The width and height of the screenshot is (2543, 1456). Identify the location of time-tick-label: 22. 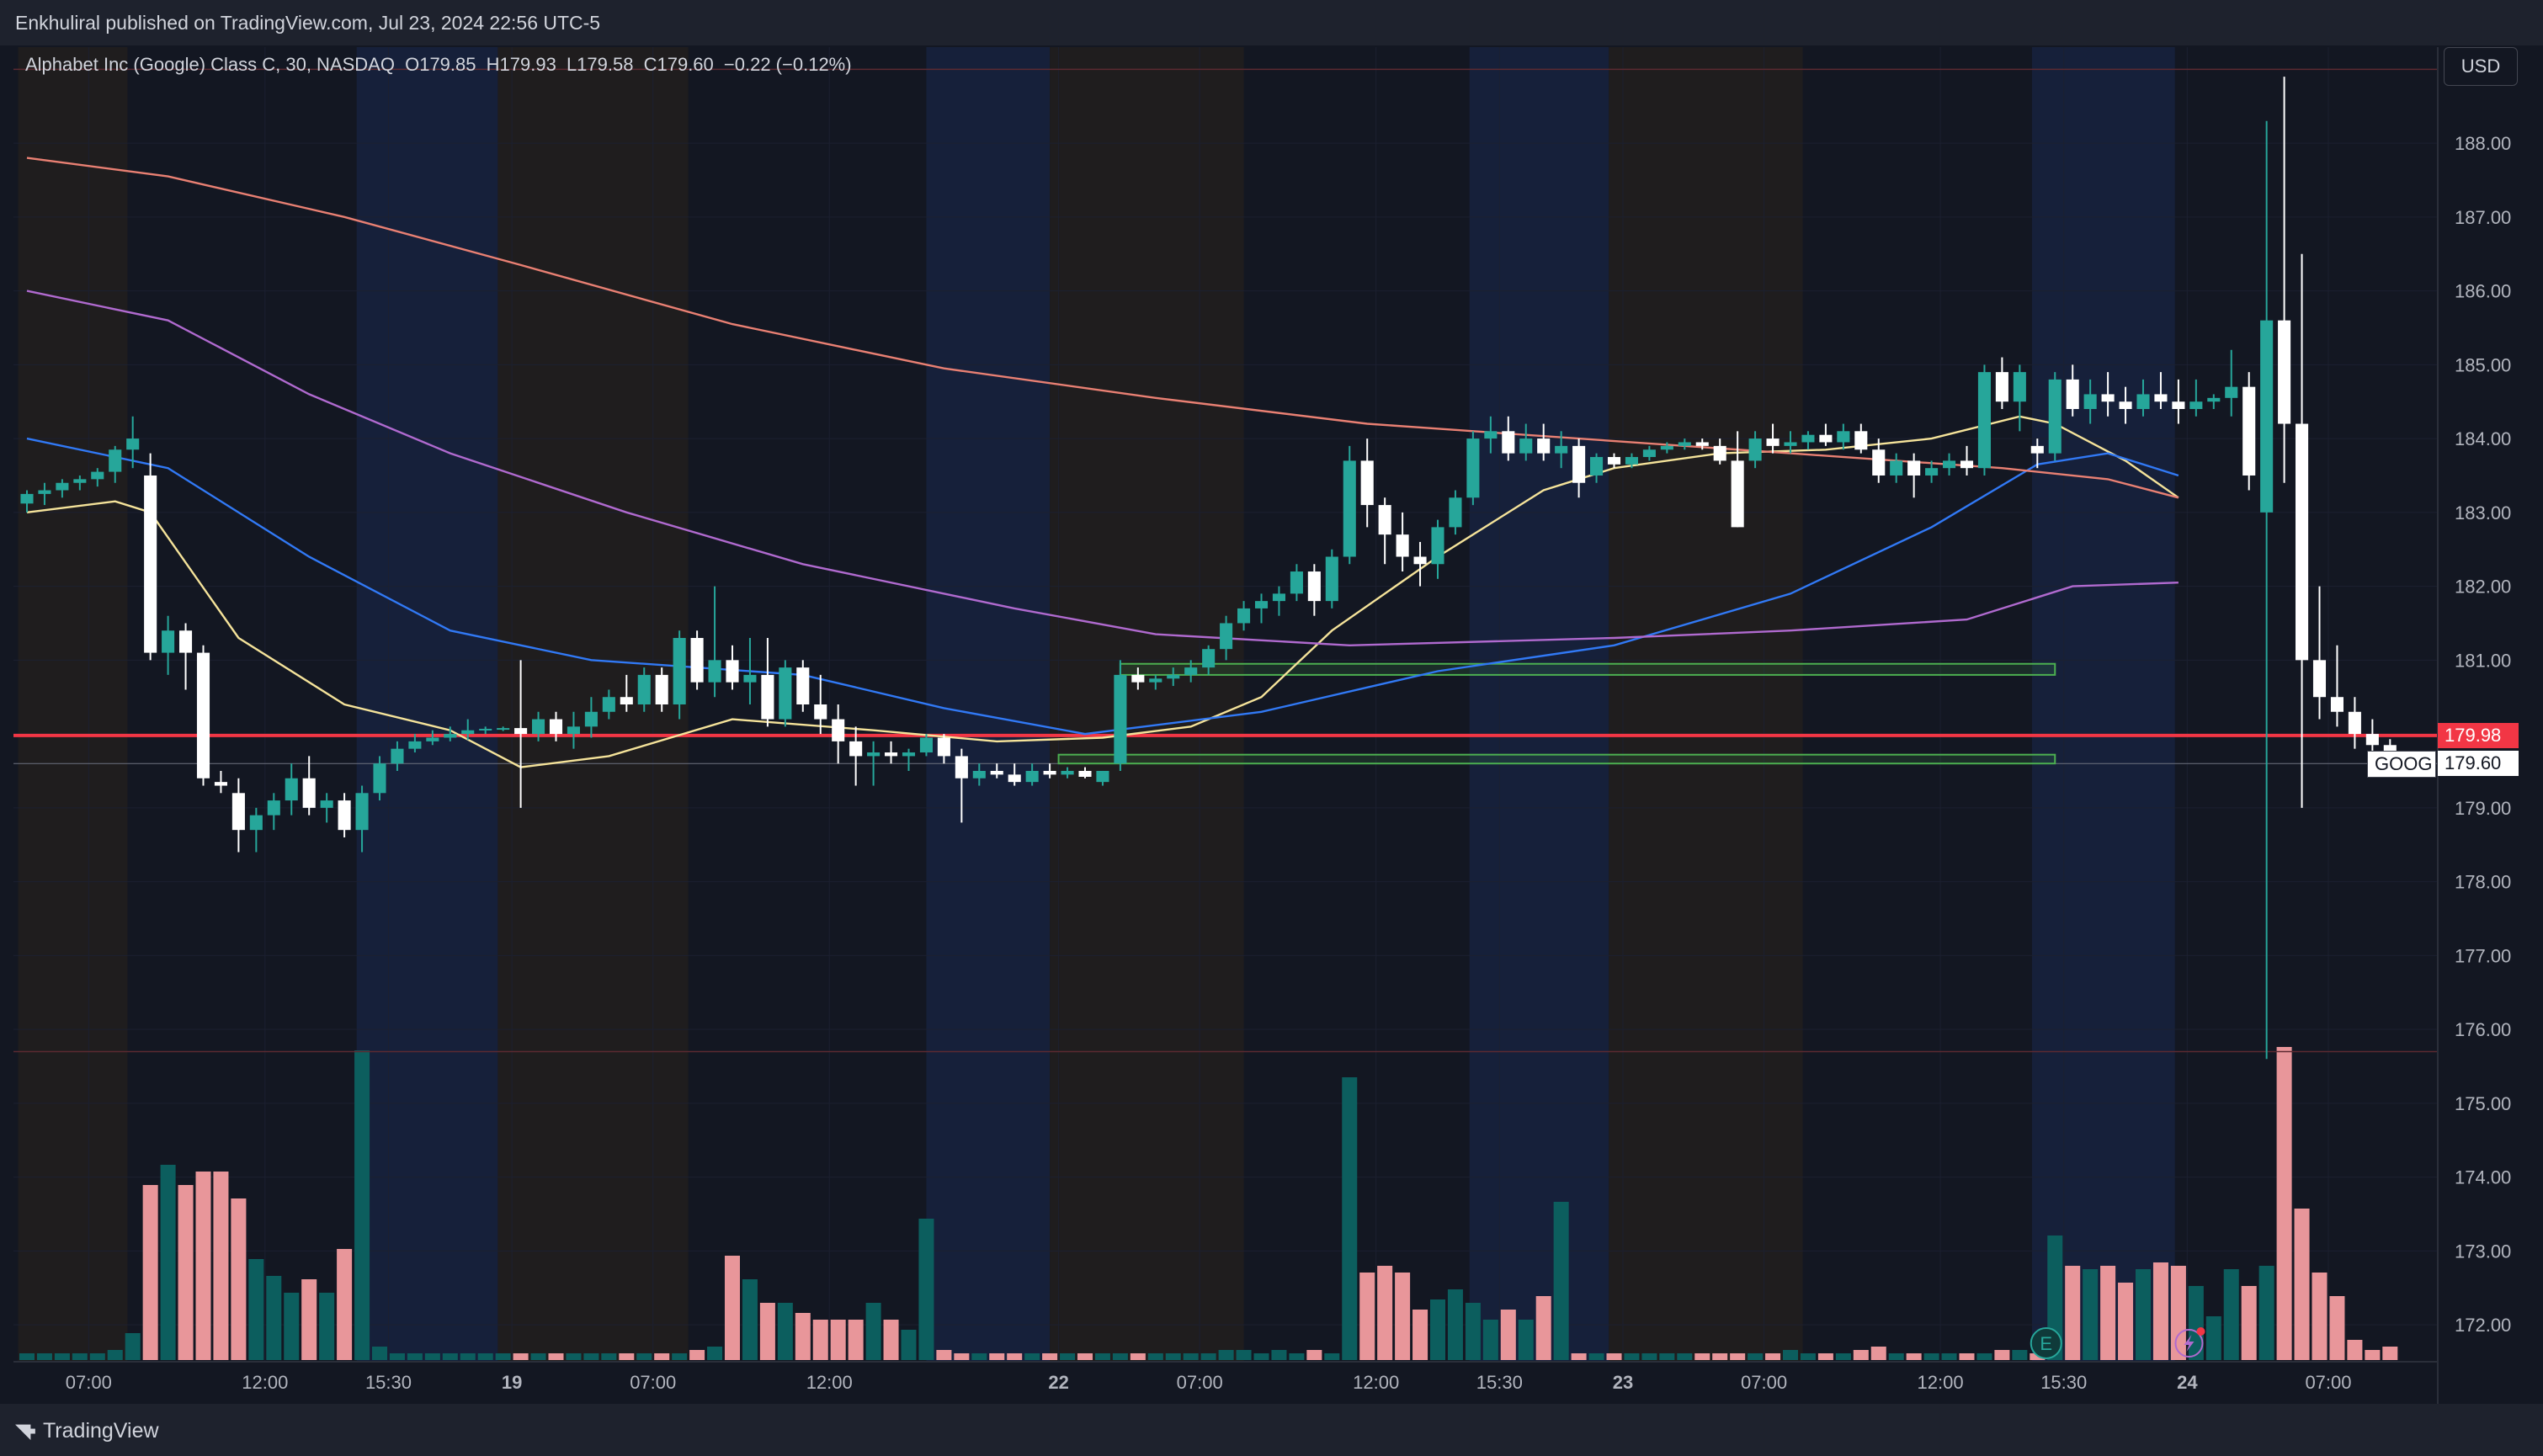
(1058, 1382).